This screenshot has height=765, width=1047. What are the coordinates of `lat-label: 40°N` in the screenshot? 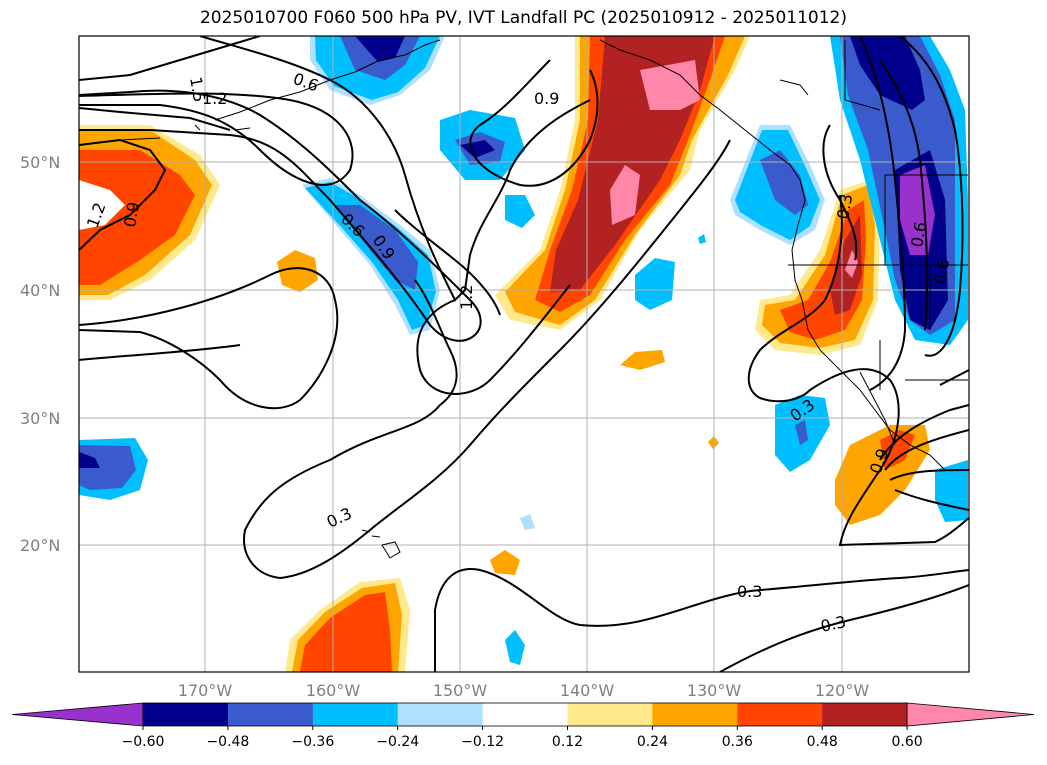 It's located at (40, 290).